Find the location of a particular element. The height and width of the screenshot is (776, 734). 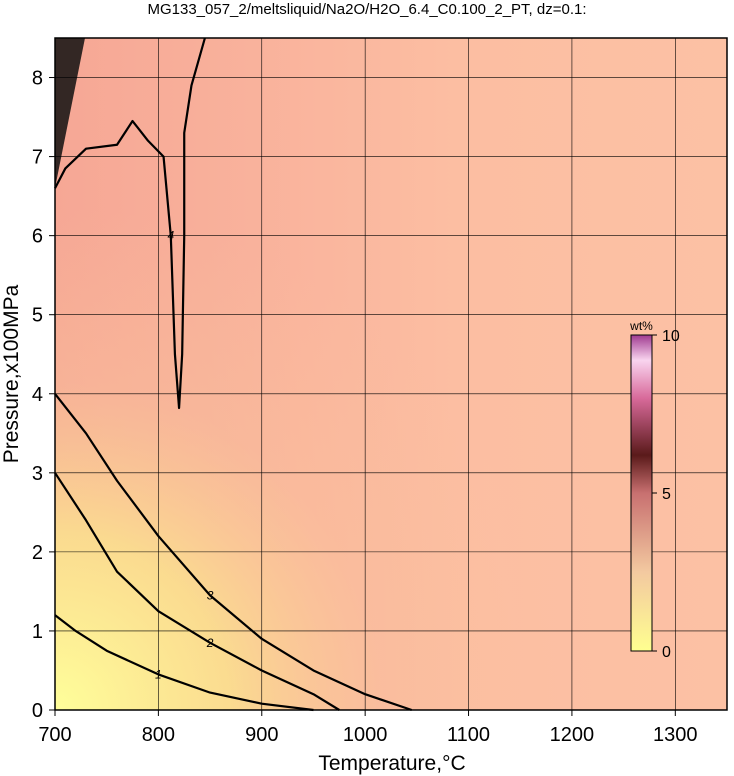

x-tick-label: 1200 is located at coordinates (572, 735).